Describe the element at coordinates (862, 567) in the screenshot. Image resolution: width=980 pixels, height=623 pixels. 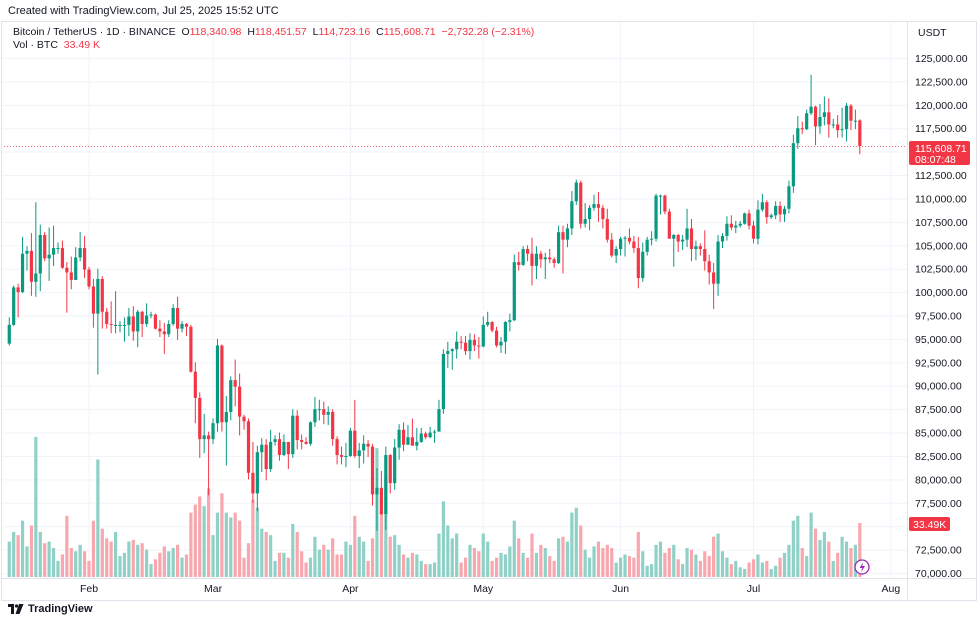
I see `lightning-icon` at that location.